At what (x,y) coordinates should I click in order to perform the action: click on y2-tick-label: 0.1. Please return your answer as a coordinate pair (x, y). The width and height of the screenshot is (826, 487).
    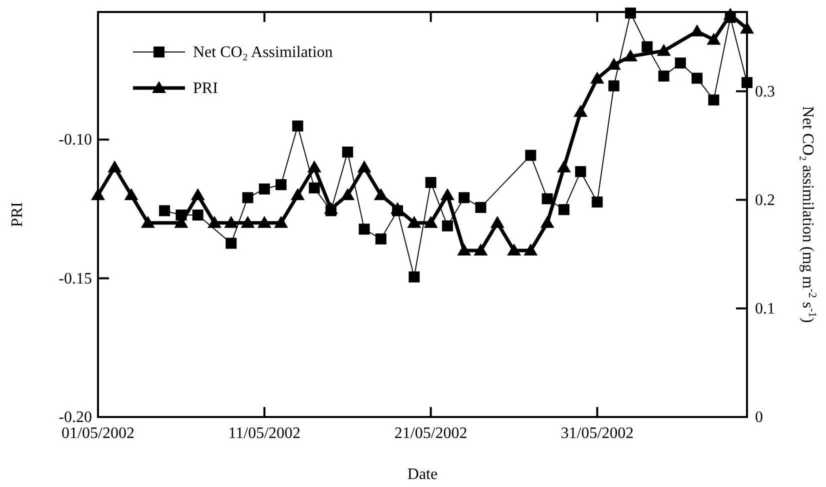
    Looking at the image, I should click on (765, 309).